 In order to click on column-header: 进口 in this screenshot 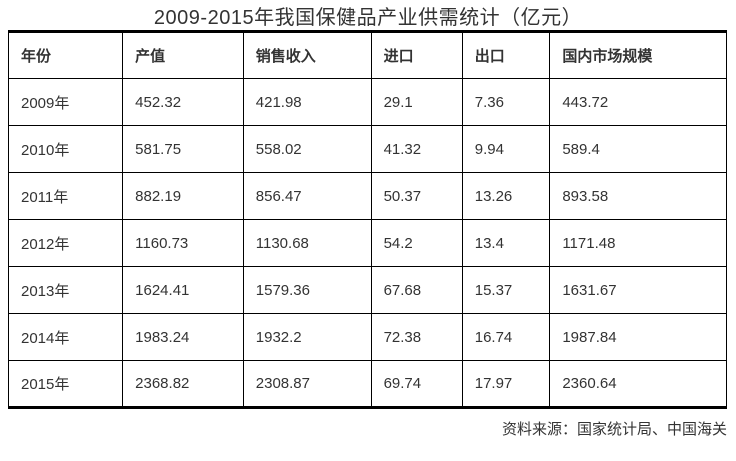, I will do `click(416, 55)`.